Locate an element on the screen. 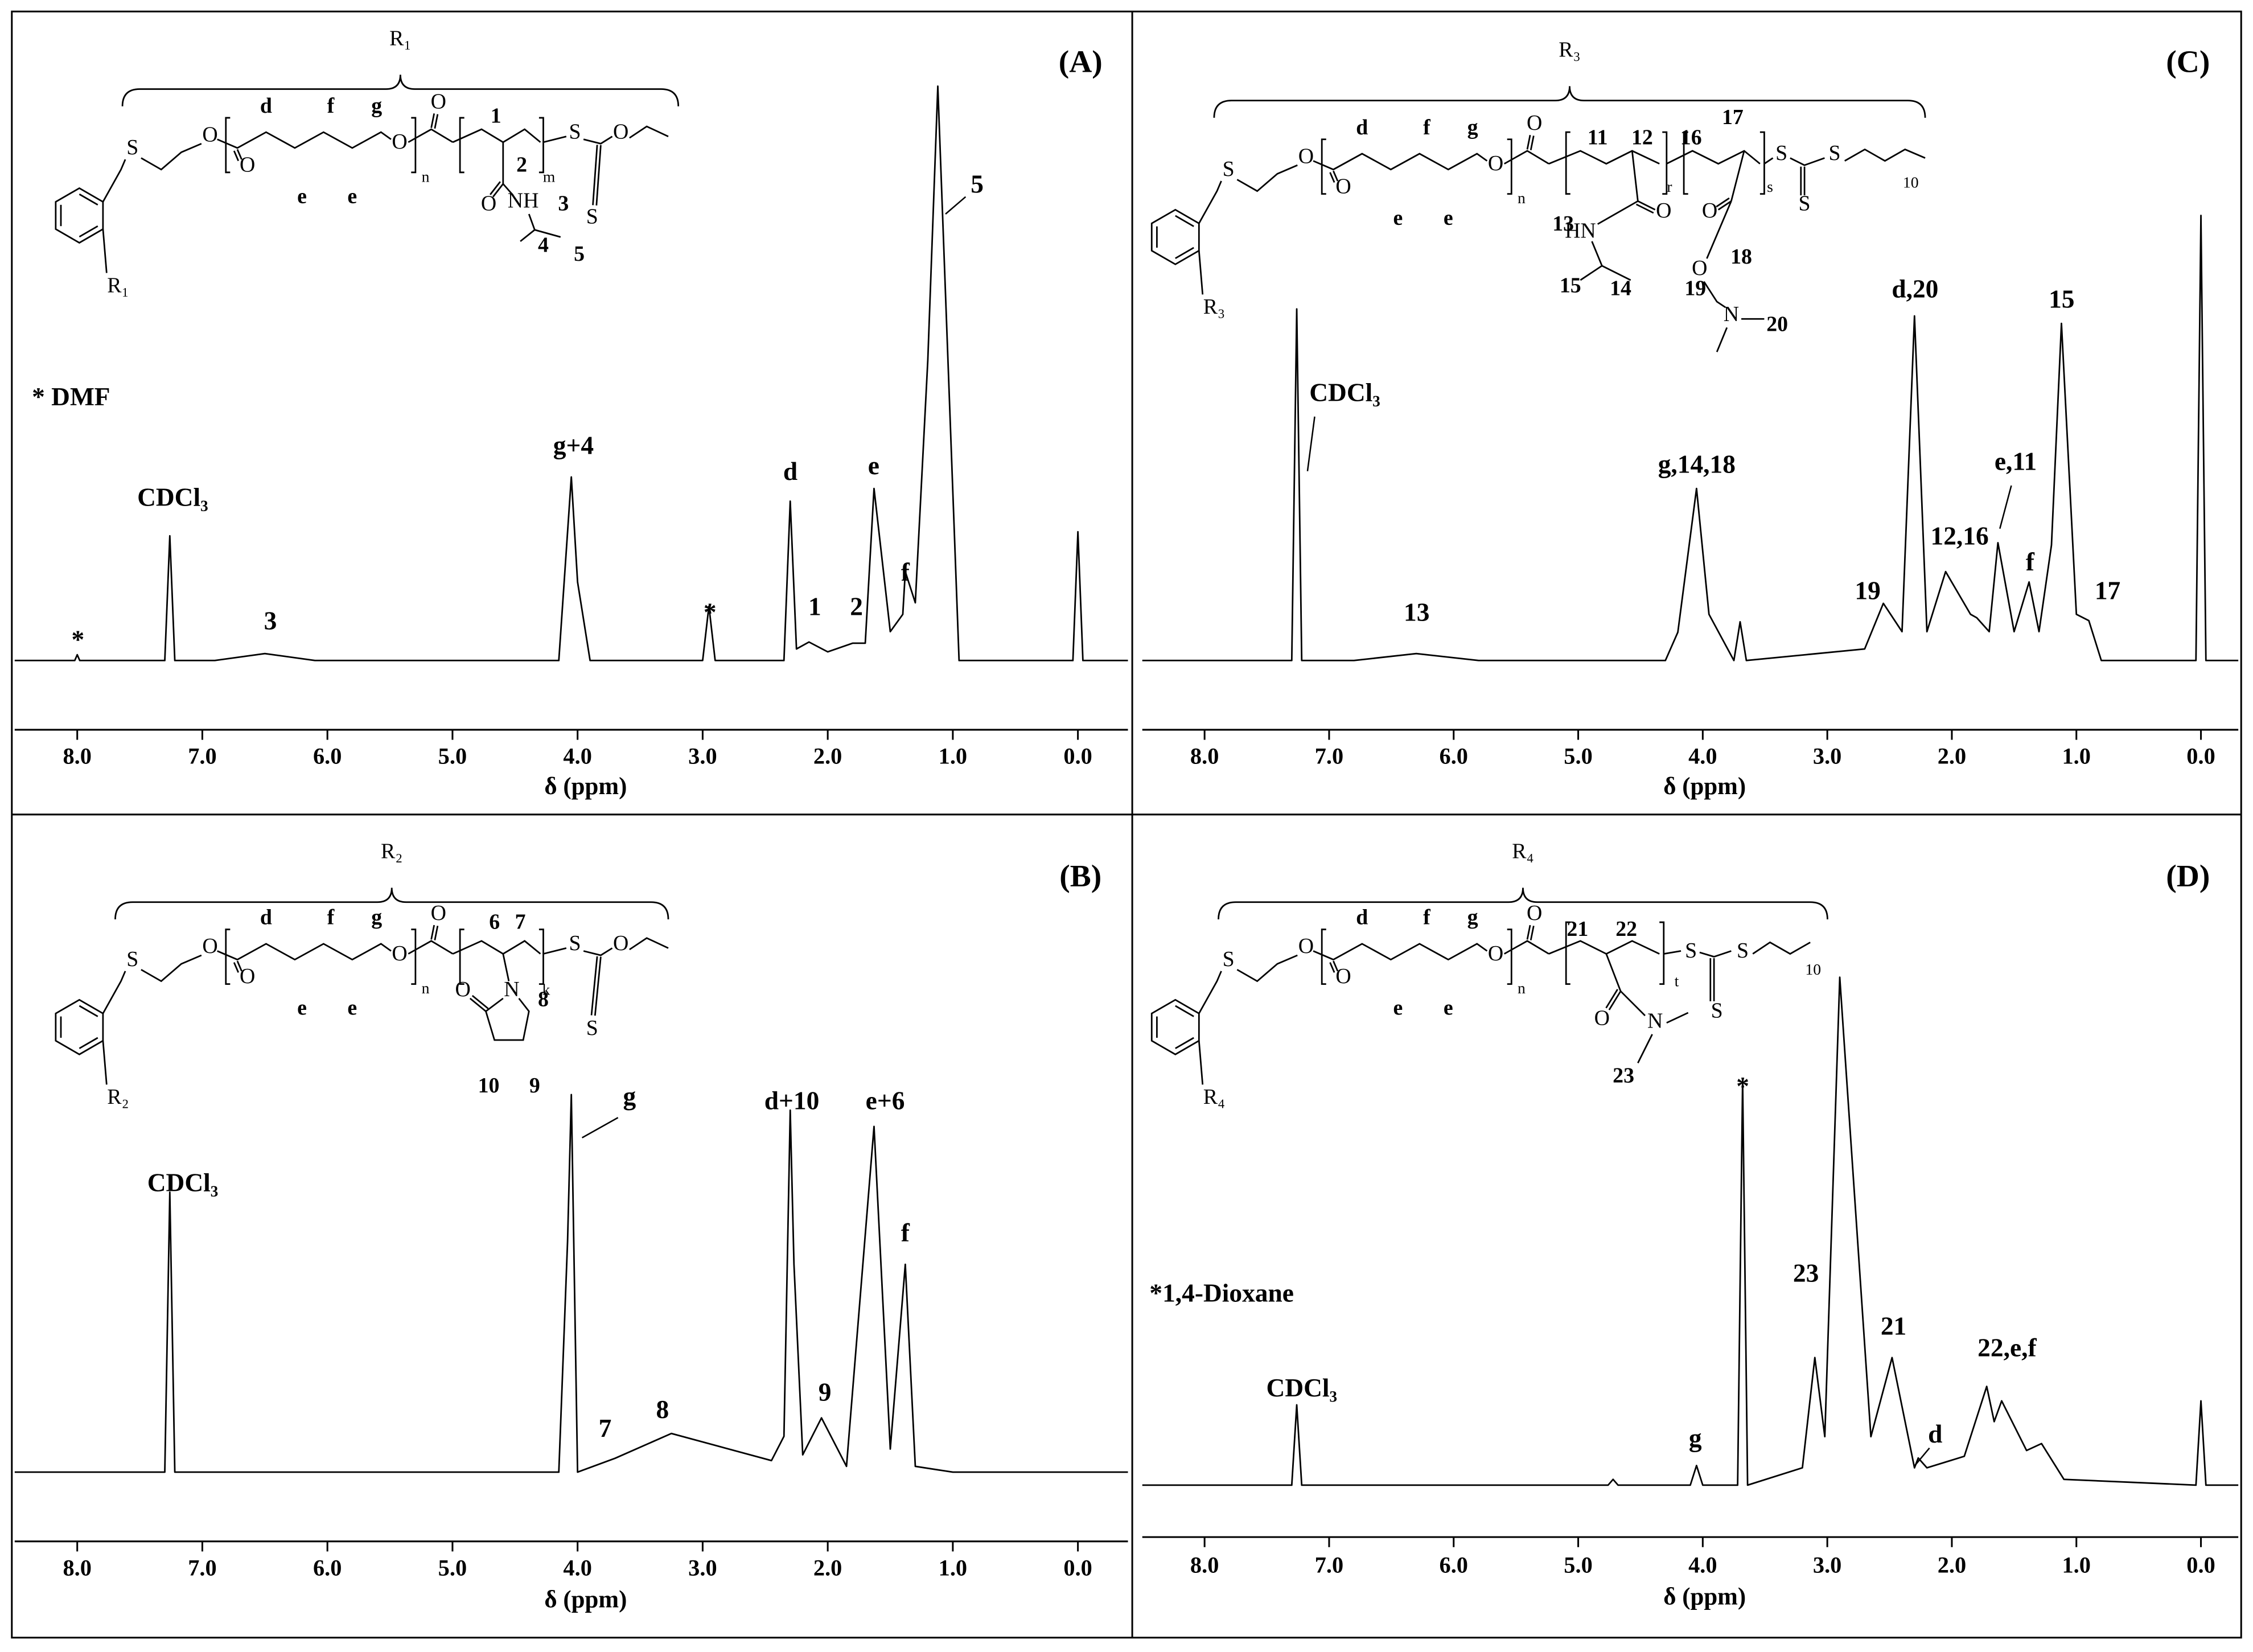 Image resolution: width=2253 pixels, height=1652 pixels. x-tick-label: 0.0 is located at coordinates (2200, 1564).